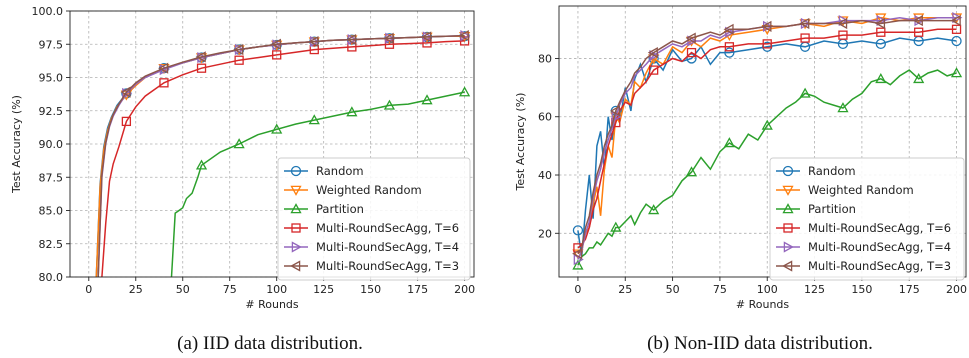 Image resolution: width=969 pixels, height=358 pixels. I want to click on chart-caption: (b) Non-IID data distribution., so click(760, 343).